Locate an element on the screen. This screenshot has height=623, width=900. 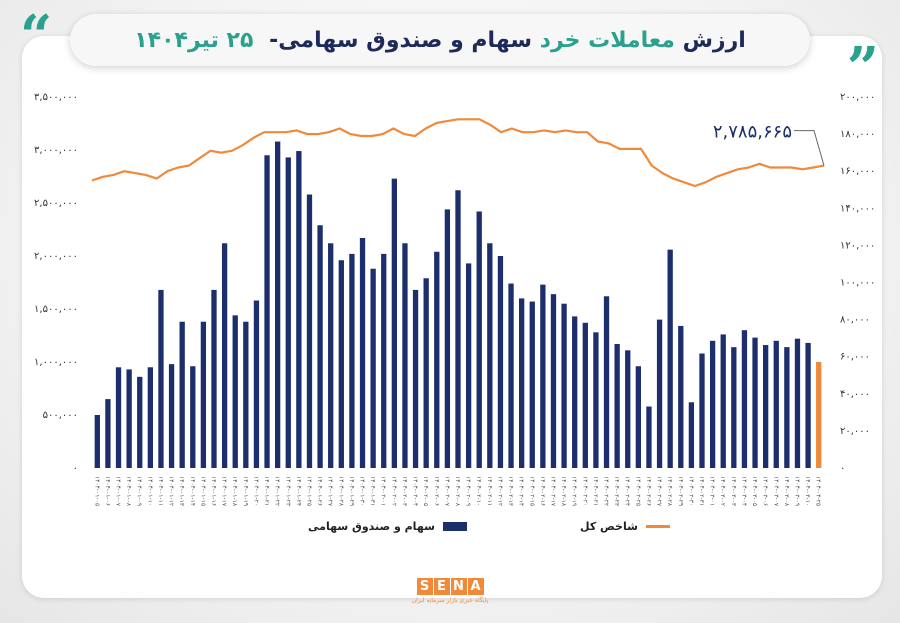
x-tick-label: ۱۴۰۴-۰۲-۲۴ is located at coordinates (627, 491).